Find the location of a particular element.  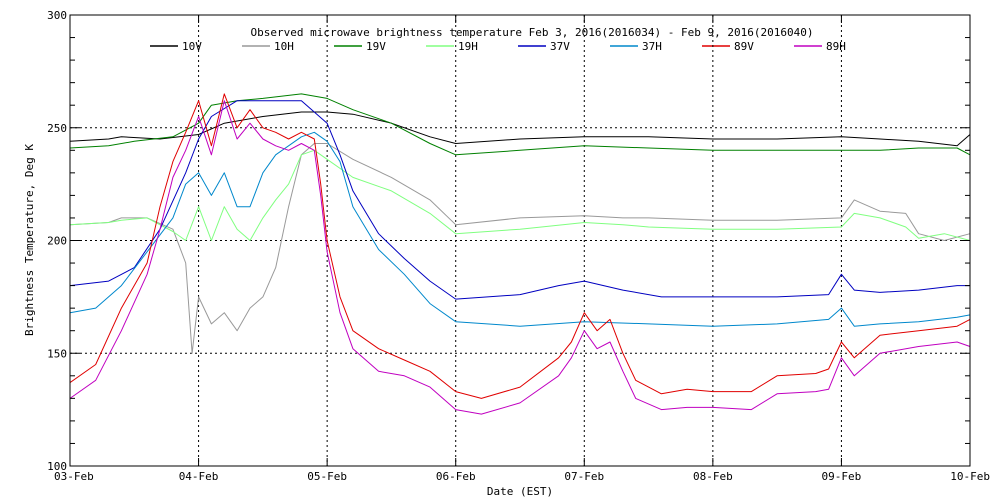

legend-label-37h: 37H is located at coordinates (652, 46).